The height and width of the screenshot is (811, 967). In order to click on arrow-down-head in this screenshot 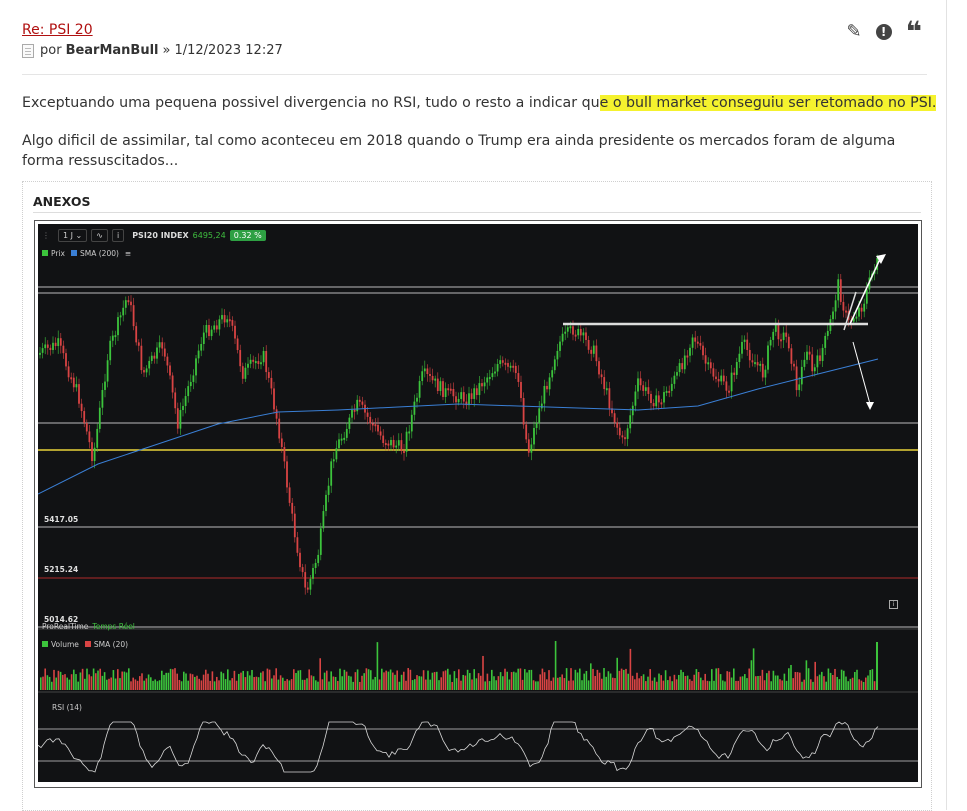, I will do `click(870, 406)`.